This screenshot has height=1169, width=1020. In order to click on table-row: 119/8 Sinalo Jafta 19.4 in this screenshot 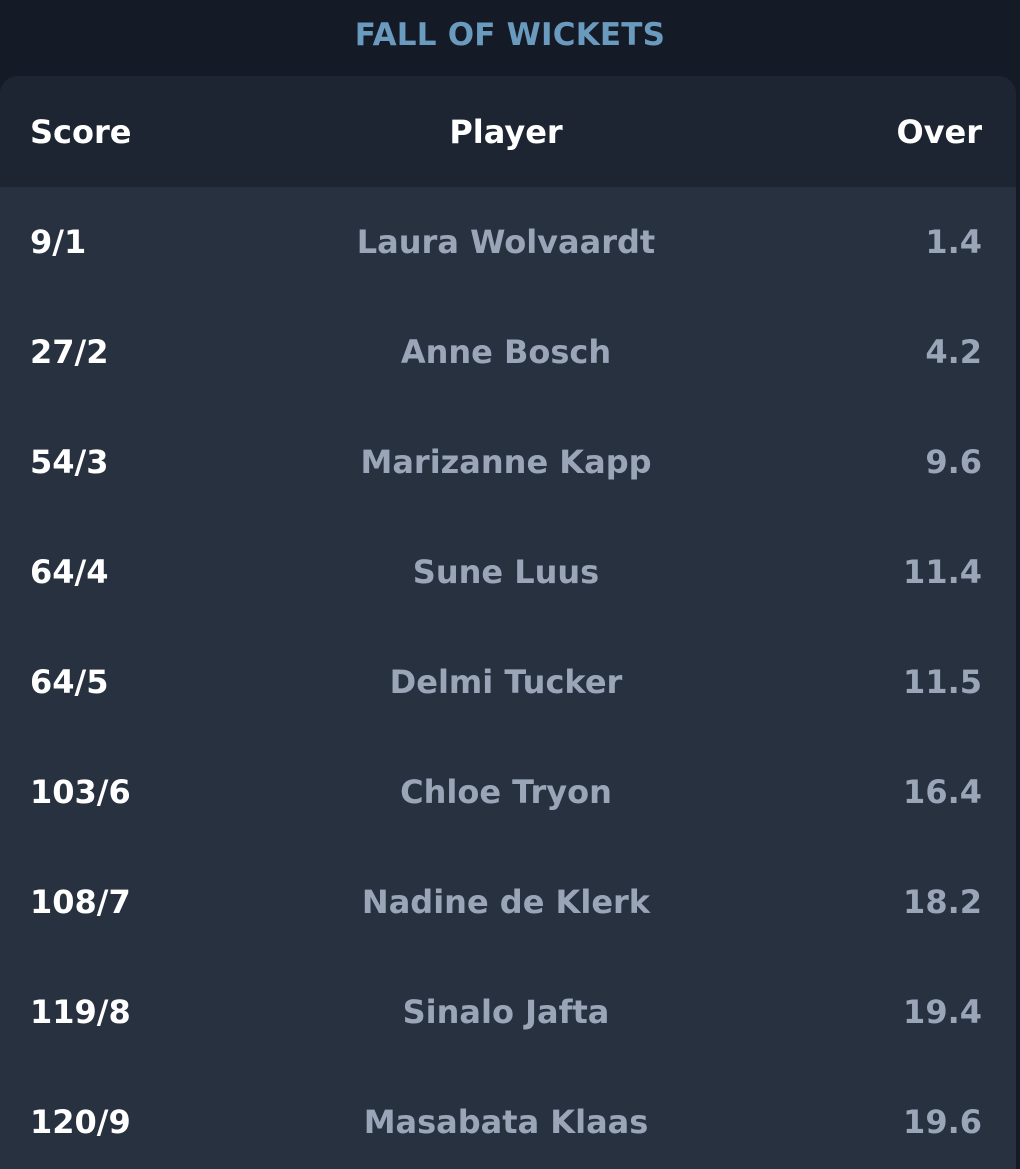, I will do `click(508, 1012)`.